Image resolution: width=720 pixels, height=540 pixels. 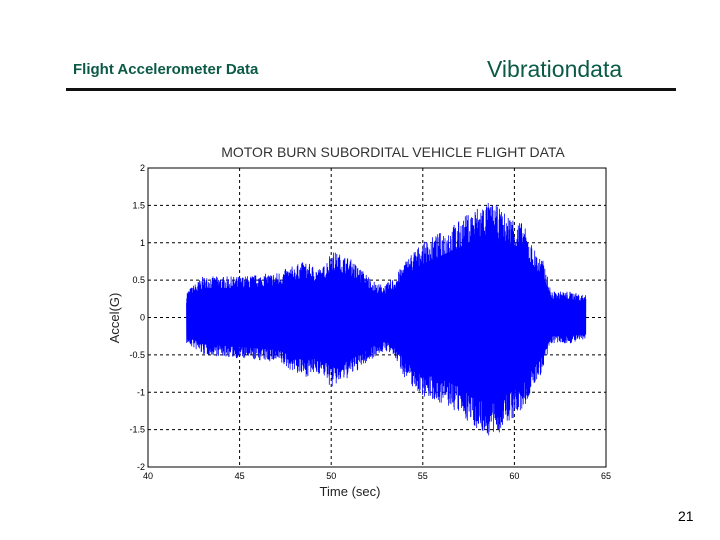 What do you see at coordinates (166, 69) in the screenshot?
I see `slide-title: Flight Accelerometer Data` at bounding box center [166, 69].